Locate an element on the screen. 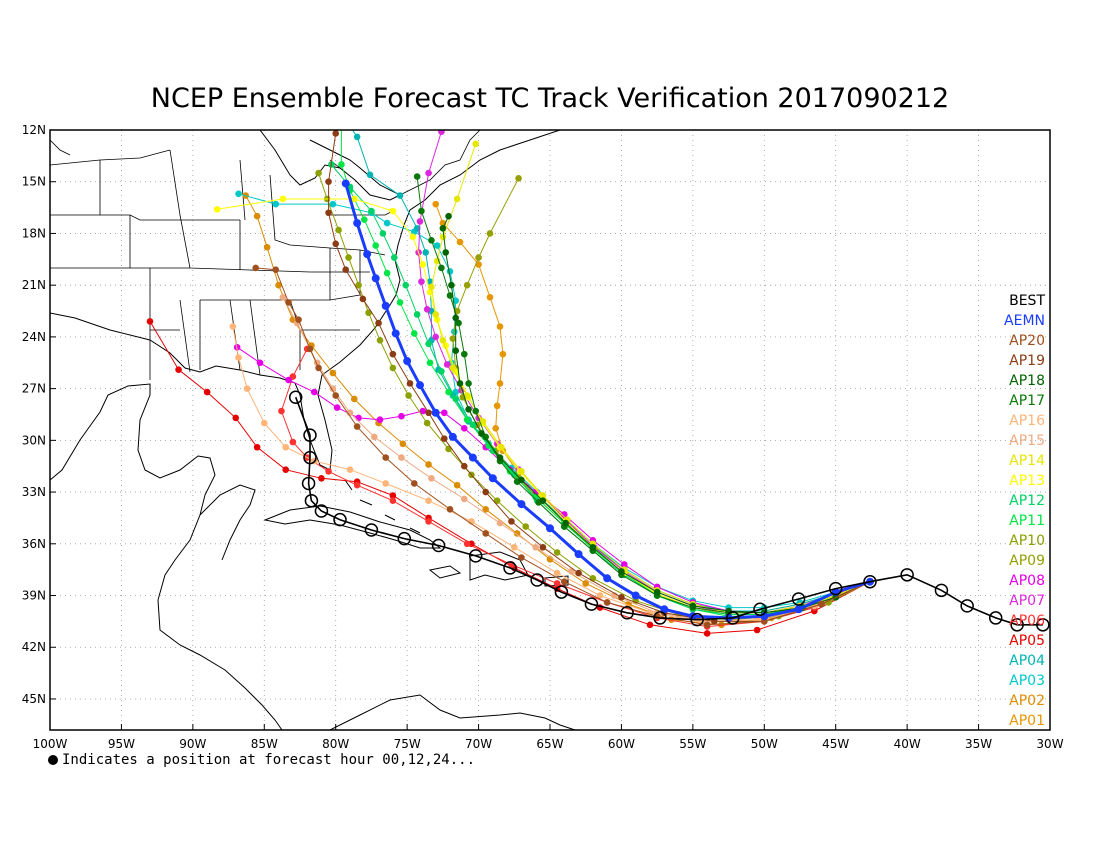 This screenshot has height=850, width=1100. yucatan is located at coordinates (227, 522).